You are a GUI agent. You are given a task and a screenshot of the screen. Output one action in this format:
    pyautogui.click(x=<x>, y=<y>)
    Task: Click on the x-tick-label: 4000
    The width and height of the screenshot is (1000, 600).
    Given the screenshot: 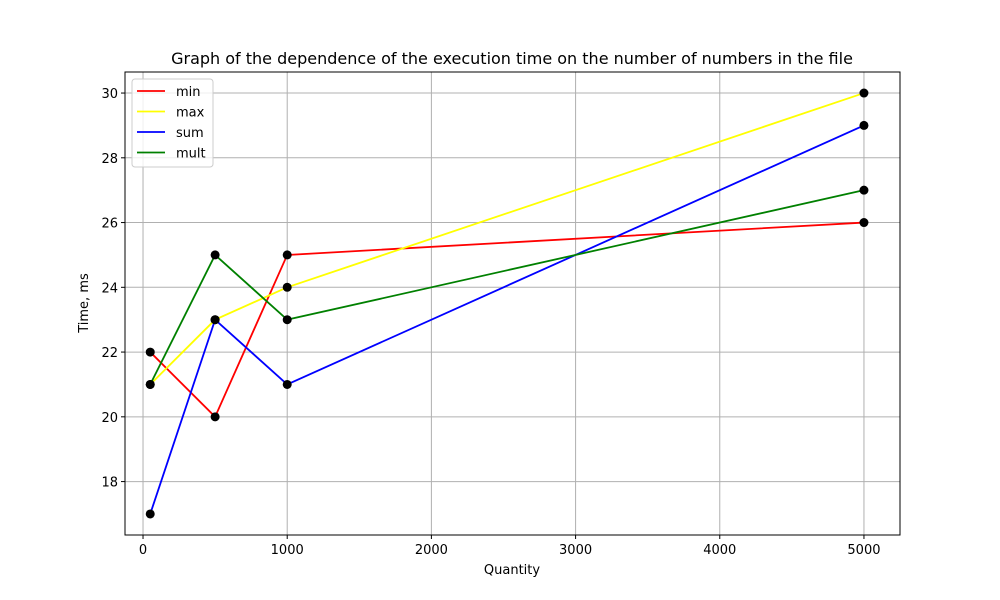 What is the action you would take?
    pyautogui.click(x=719, y=550)
    